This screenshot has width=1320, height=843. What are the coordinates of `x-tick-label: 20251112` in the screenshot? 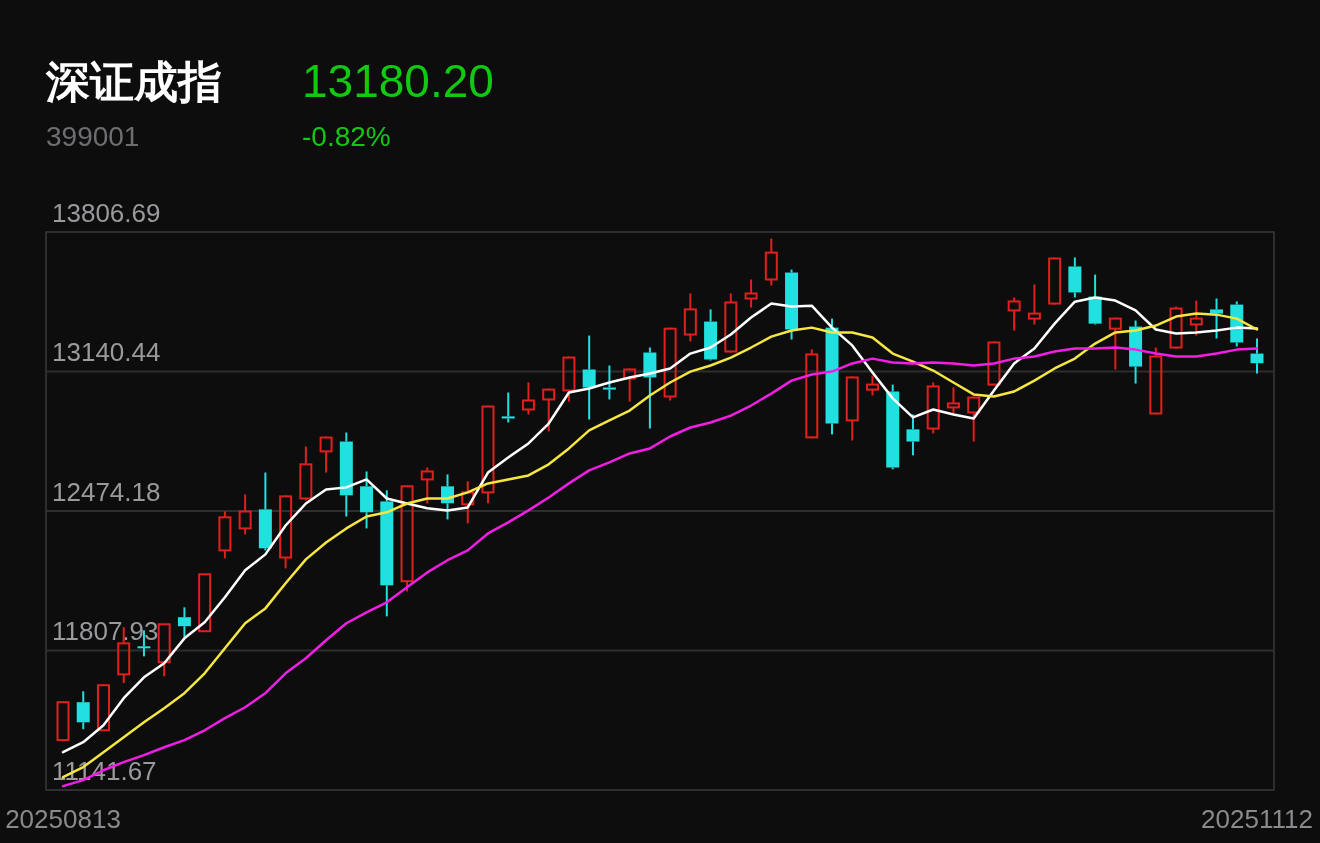 It's located at (1257, 819).